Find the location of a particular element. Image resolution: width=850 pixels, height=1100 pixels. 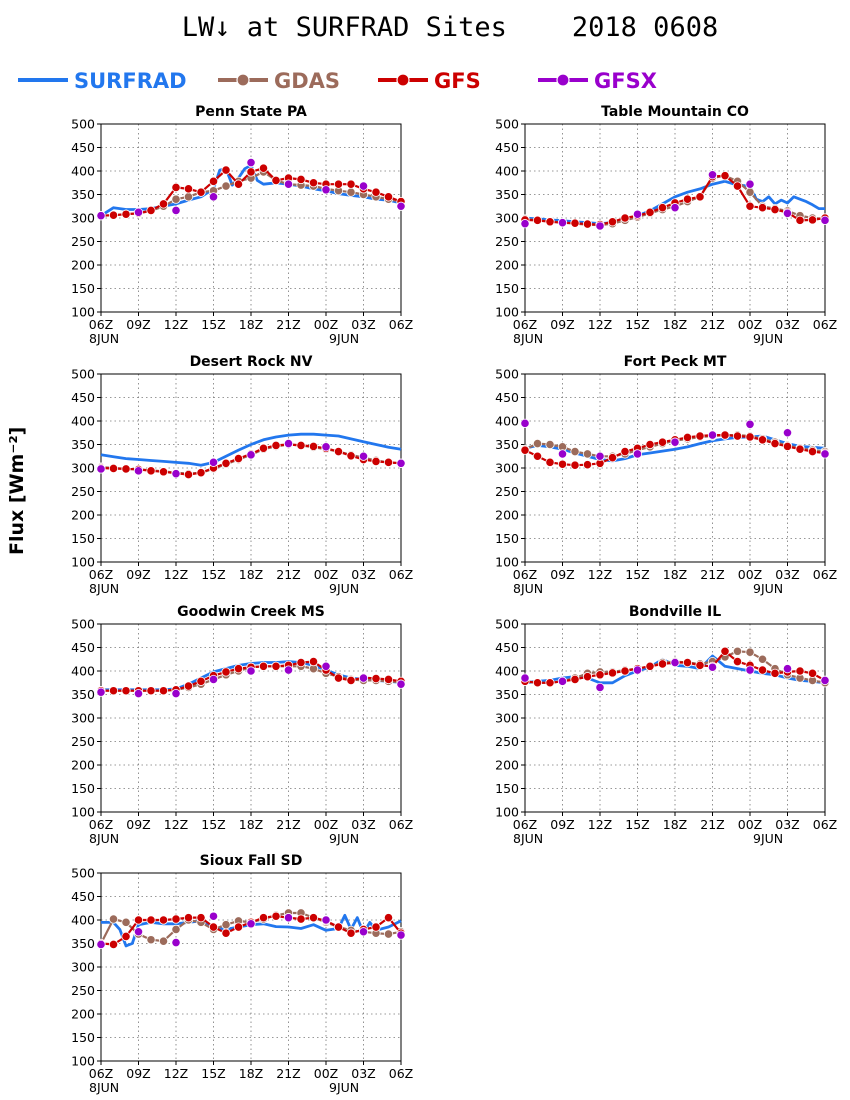

x-tick-label: 12Z is located at coordinates (176, 574).